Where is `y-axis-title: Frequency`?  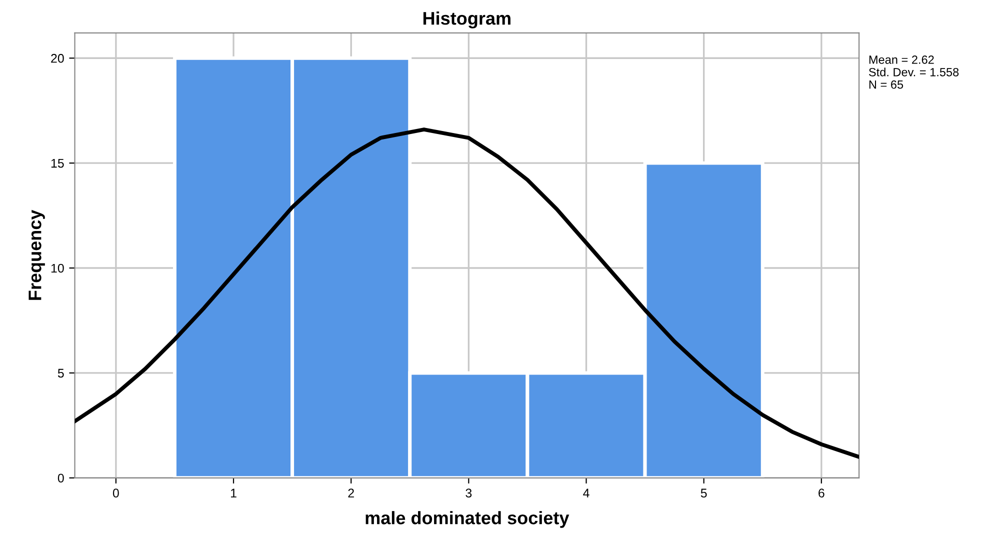
y-axis-title: Frequency is located at coordinates (36, 255).